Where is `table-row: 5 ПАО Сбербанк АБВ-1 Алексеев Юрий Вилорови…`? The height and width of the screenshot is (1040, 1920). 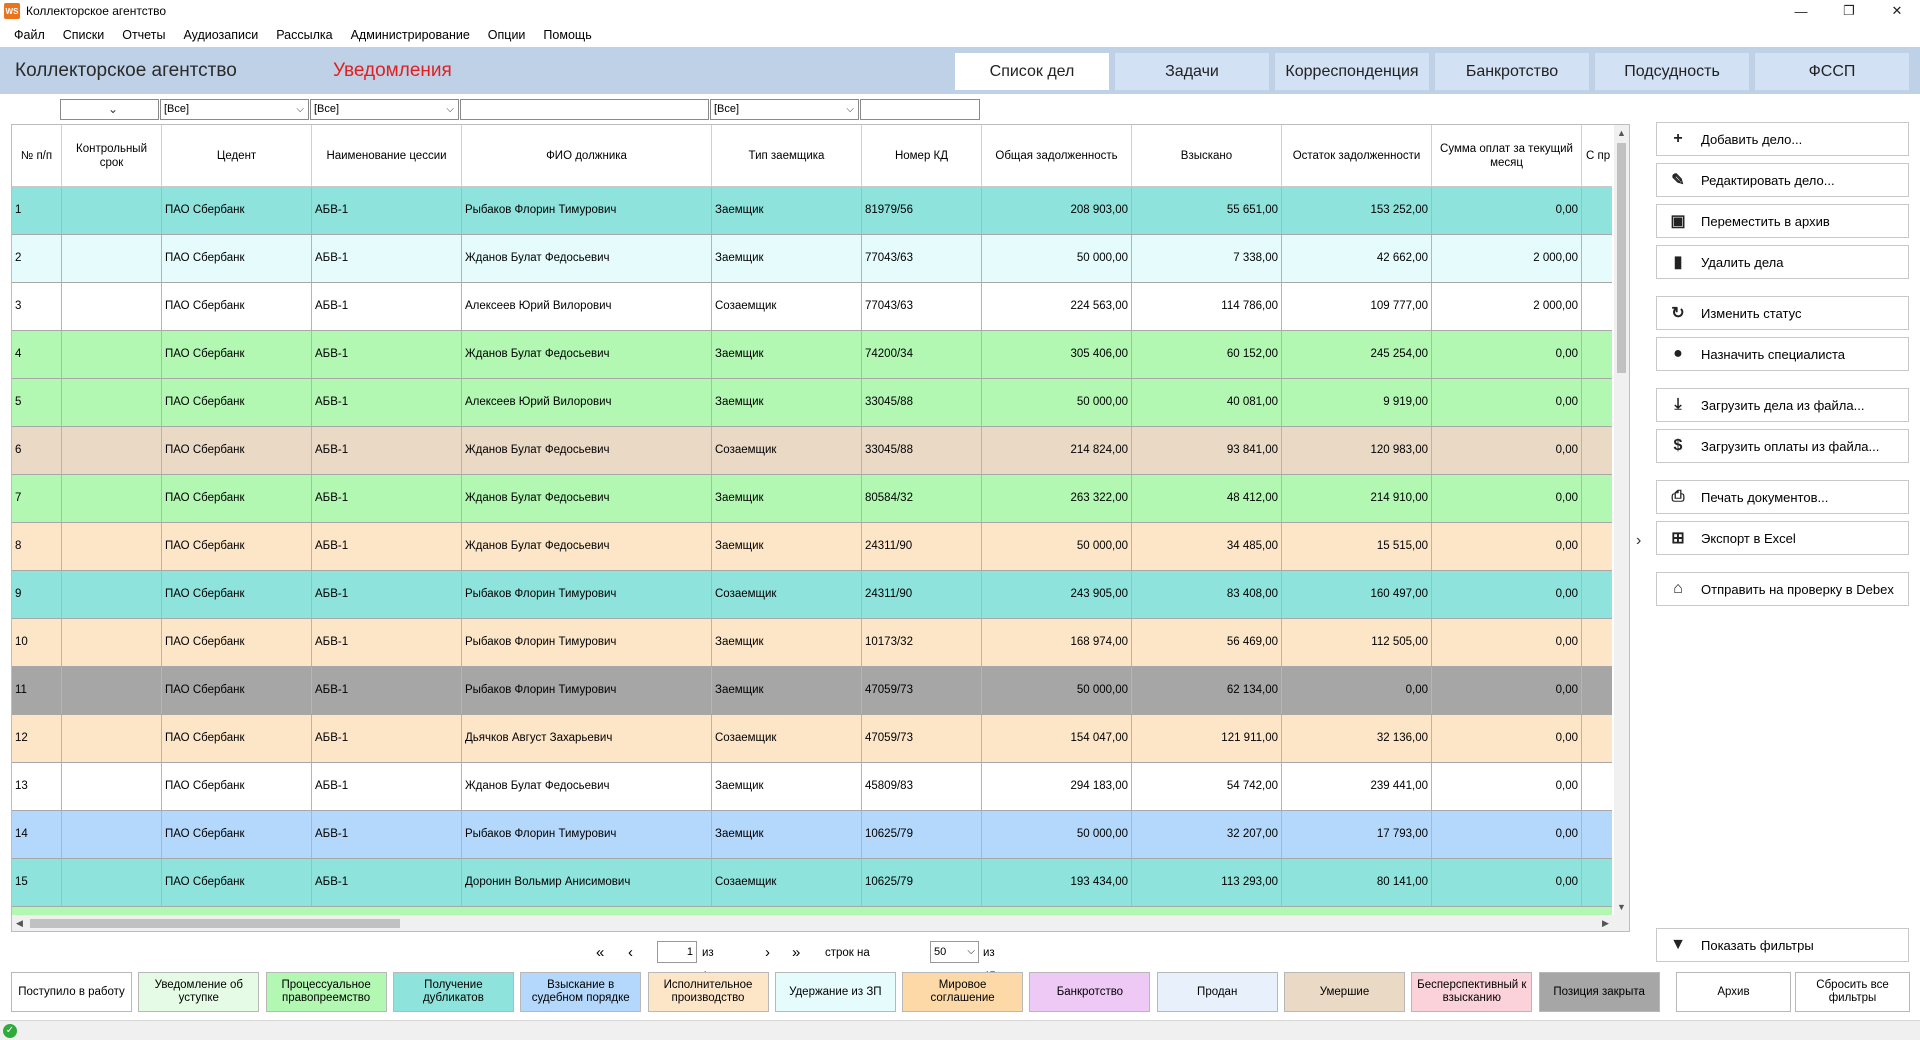
table-row: 5 ПАО Сбербанк АБВ-1 Алексеев Юрий Вилорови… is located at coordinates (812, 403).